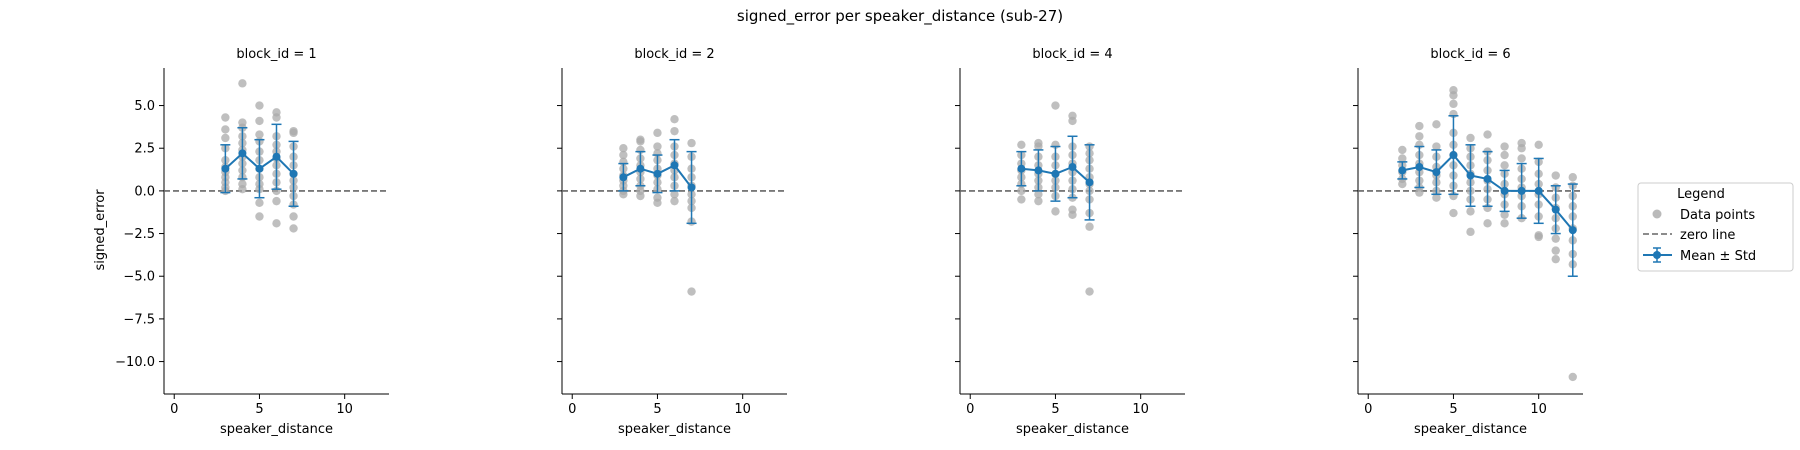 The width and height of the screenshot is (1800, 450). Describe the element at coordinates (276, 54) in the screenshot. I see `panel-title: block_id = 1` at that location.